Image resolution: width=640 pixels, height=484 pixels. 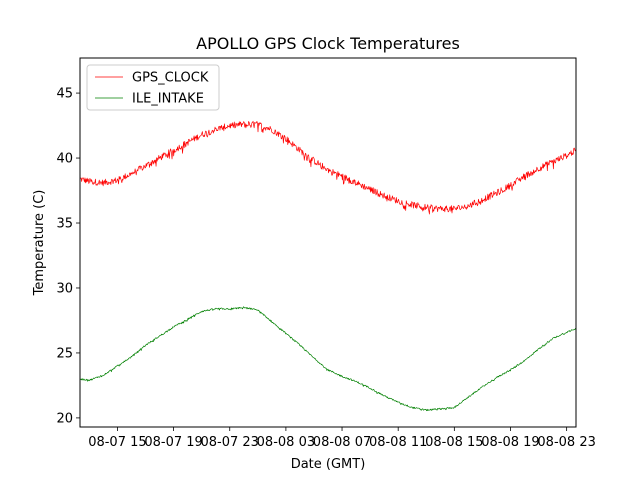 I want to click on legend-box, so click(x=153, y=87).